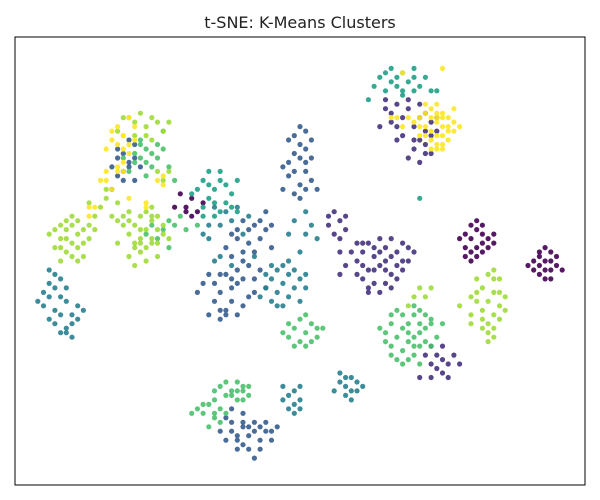  Describe the element at coordinates (299, 22) in the screenshot. I see `chart-title: t-SNE: K-Means Clusters` at that location.